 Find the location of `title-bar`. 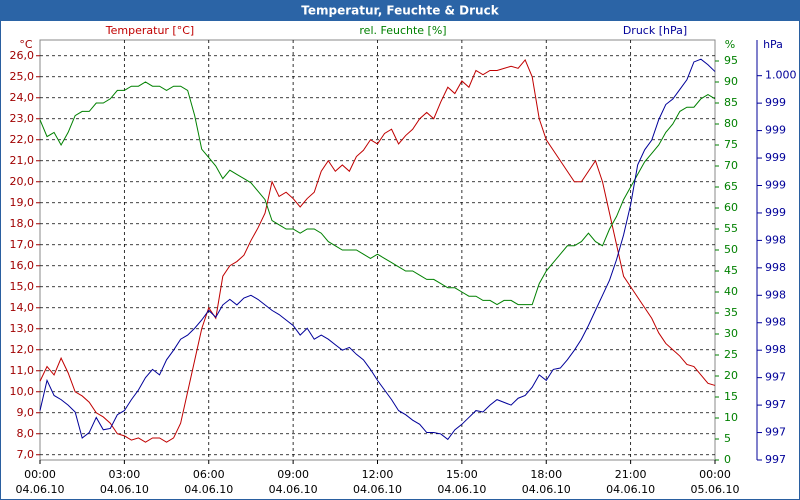

title-bar is located at coordinates (400, 10).